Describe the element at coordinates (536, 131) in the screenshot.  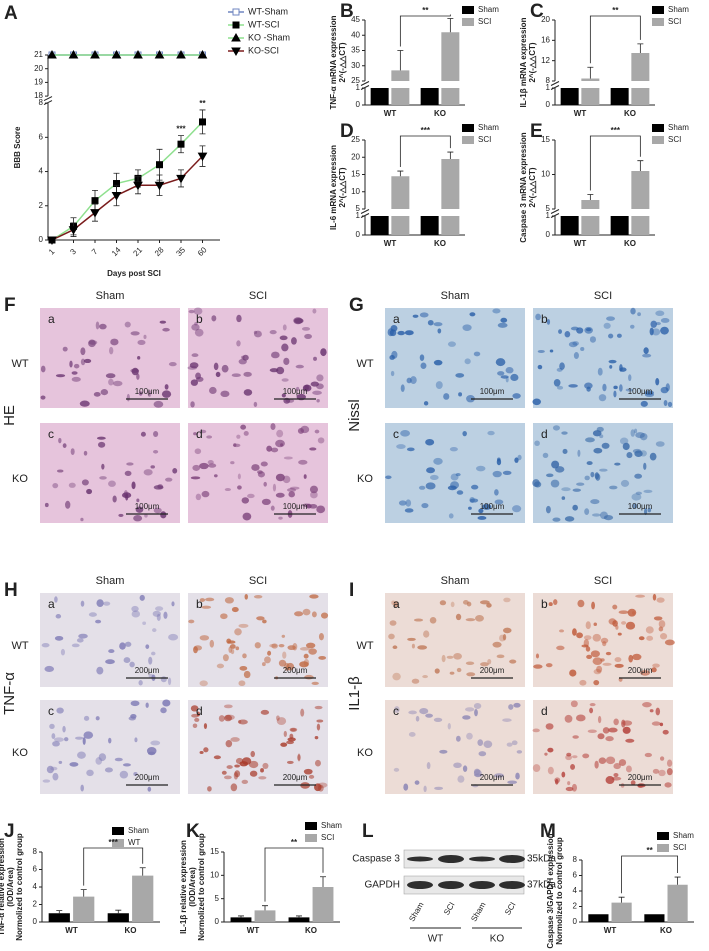
I see `panel-letter: E` at that location.